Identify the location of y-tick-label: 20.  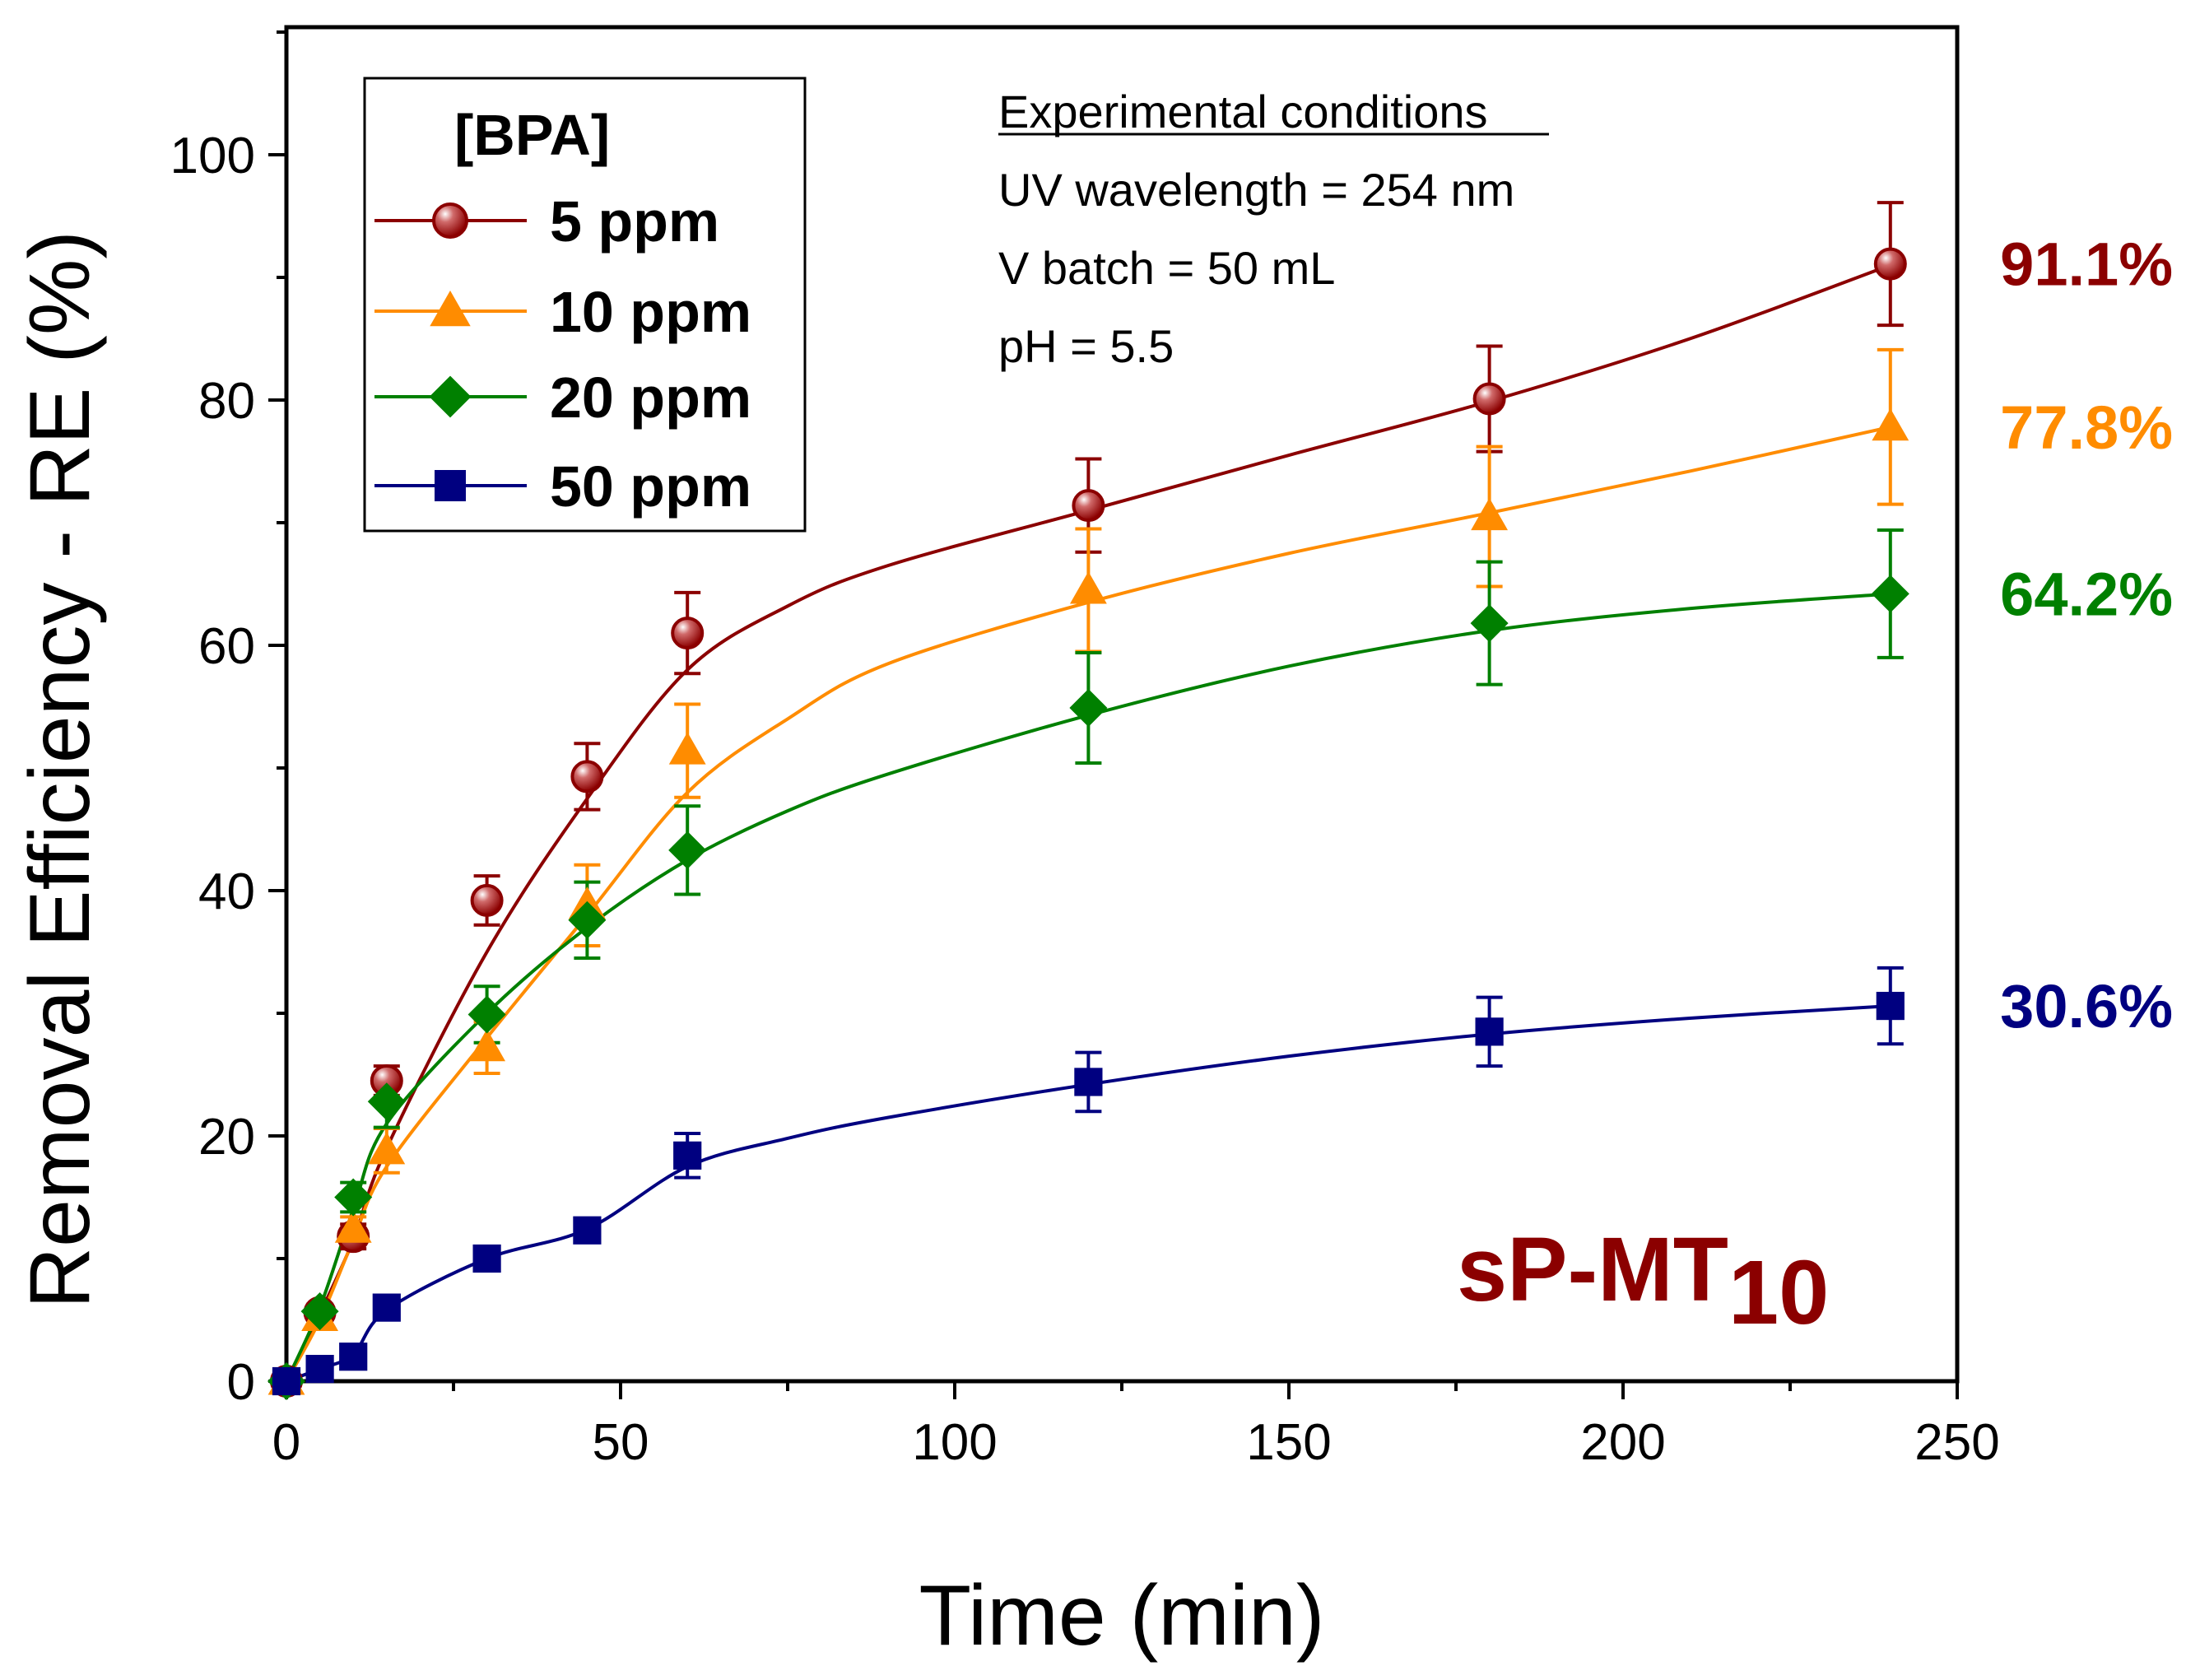
(226, 1137).